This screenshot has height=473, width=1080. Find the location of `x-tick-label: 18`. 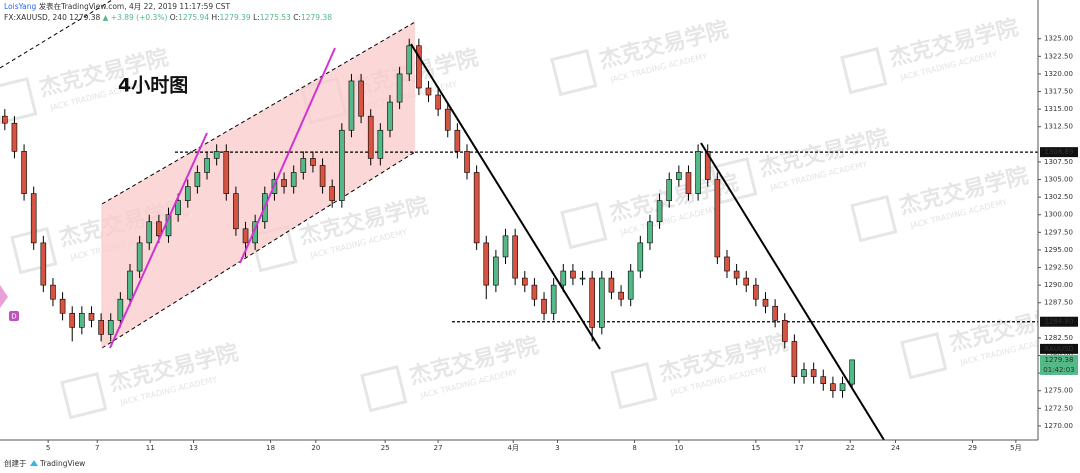

x-tick-label: 18 is located at coordinates (270, 448).